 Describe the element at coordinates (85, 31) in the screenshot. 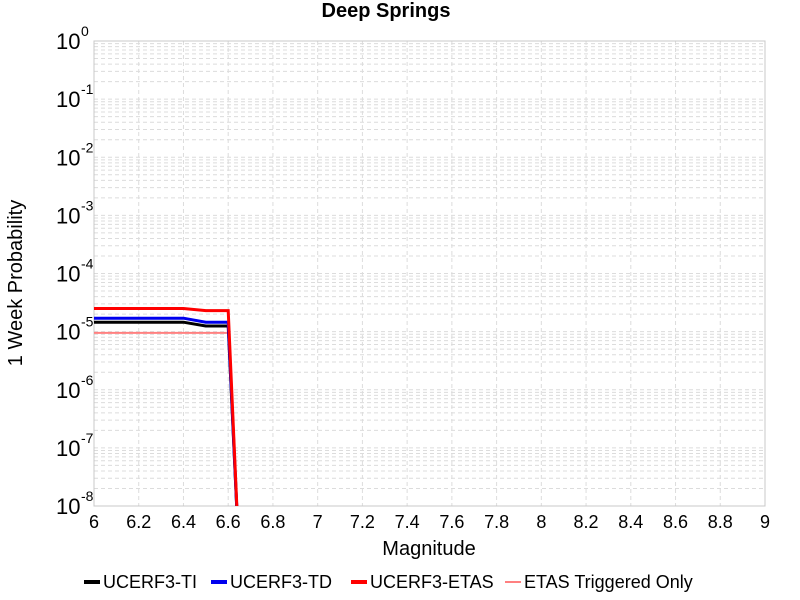

I see `y-tick-exponent: 0` at that location.